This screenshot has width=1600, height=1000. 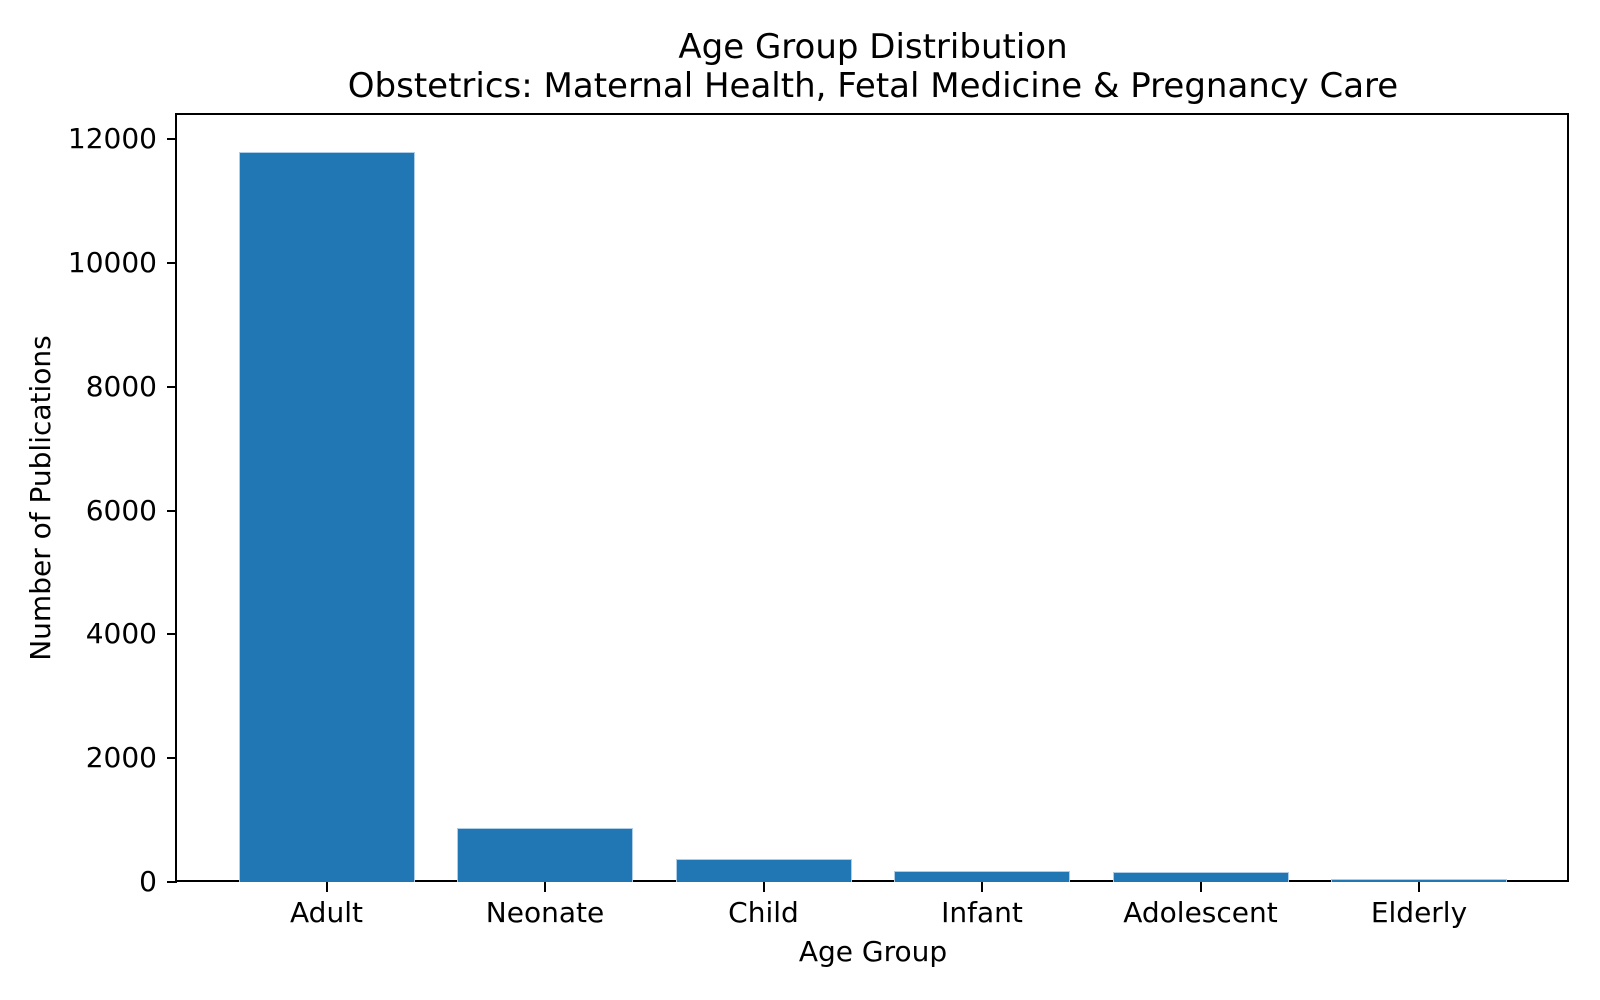 I want to click on y-tick-2000, so click(x=172, y=758).